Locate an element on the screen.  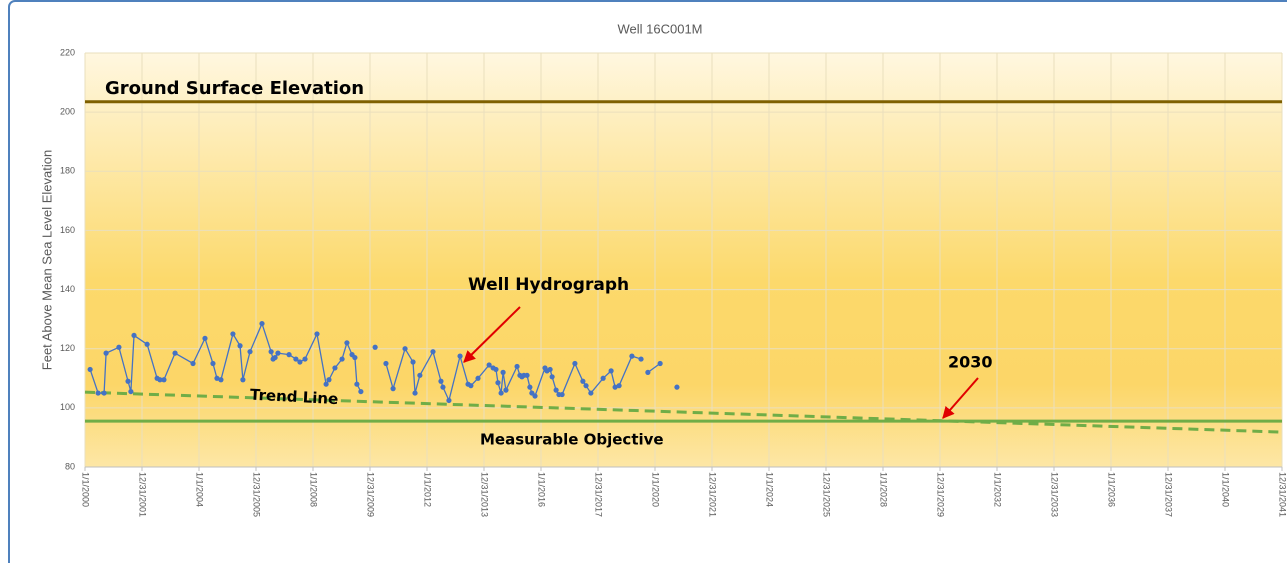
y-tick-label: 120 is located at coordinates (67, 348).